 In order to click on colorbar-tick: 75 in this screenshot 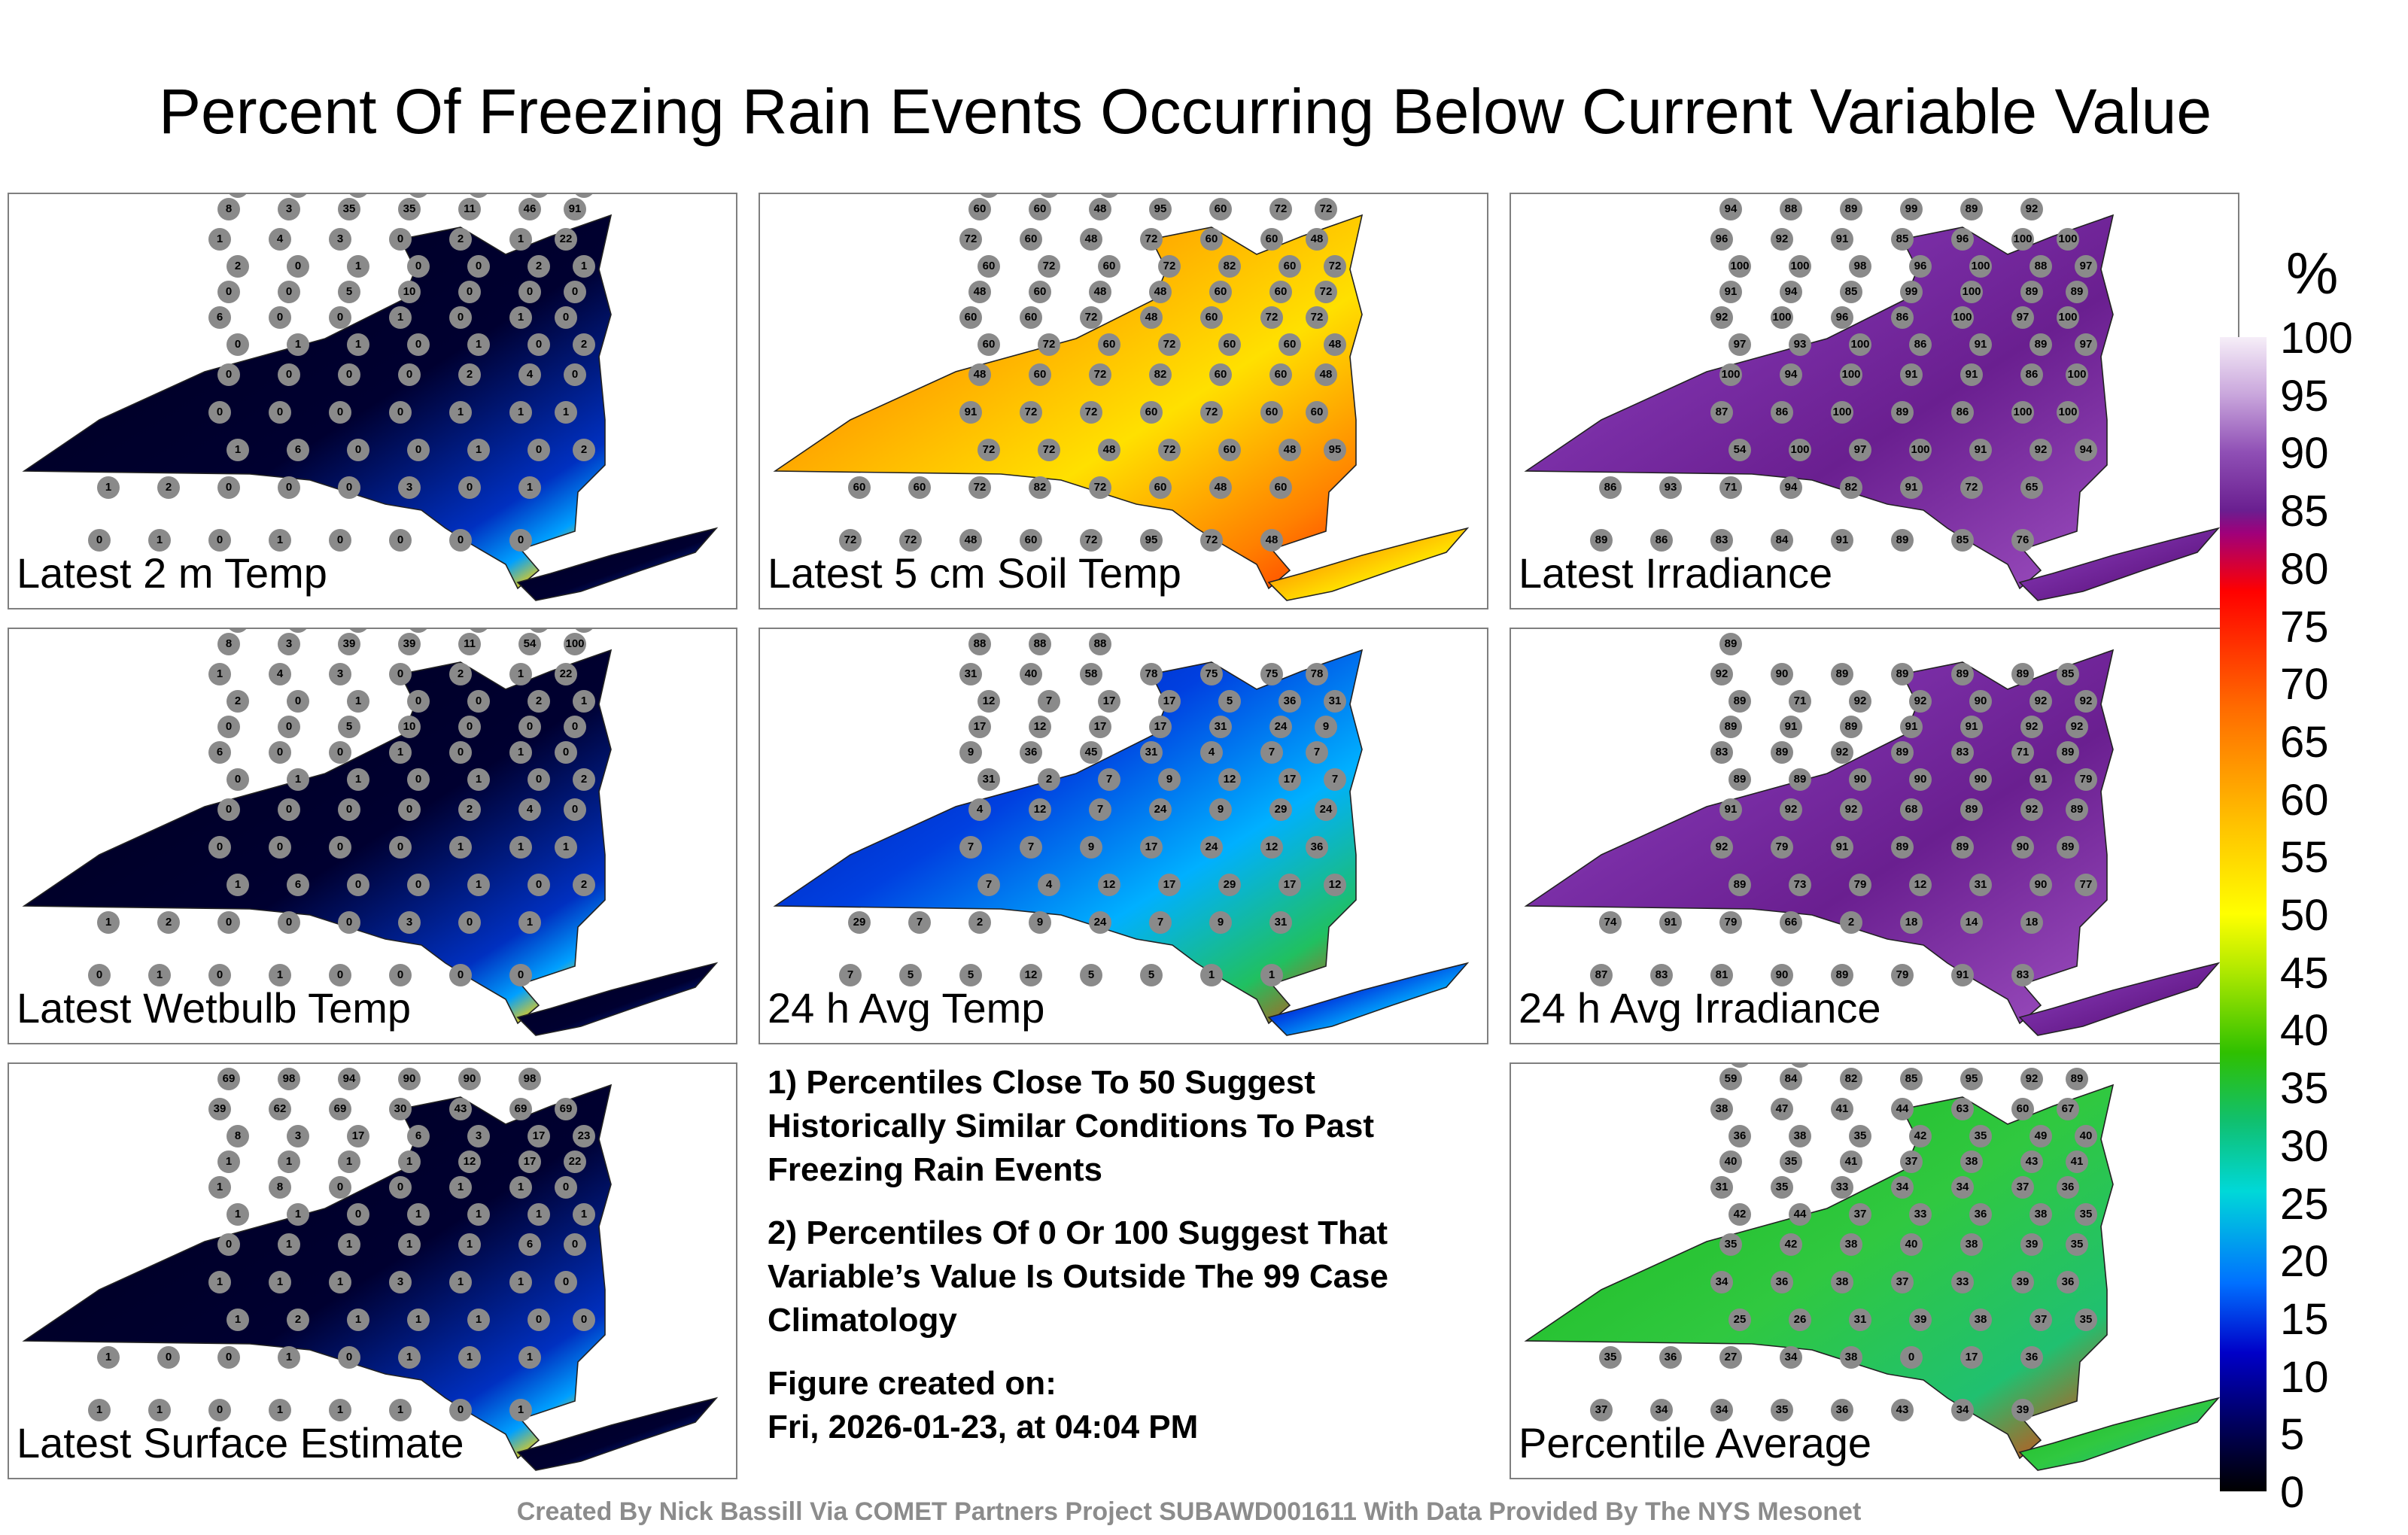, I will do `click(2304, 627)`.